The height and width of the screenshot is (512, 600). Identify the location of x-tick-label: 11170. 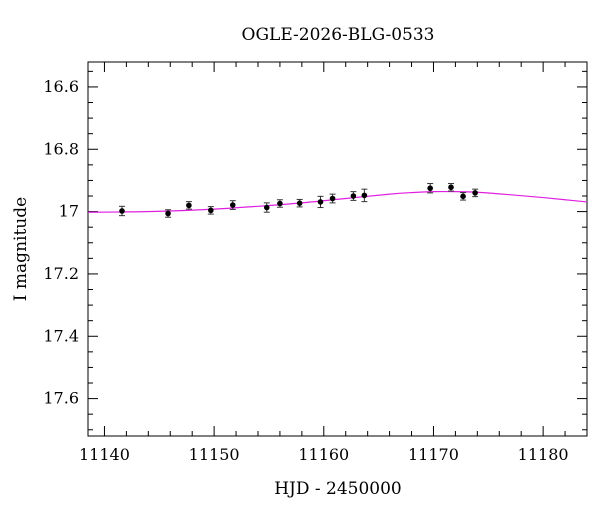
(433, 454).